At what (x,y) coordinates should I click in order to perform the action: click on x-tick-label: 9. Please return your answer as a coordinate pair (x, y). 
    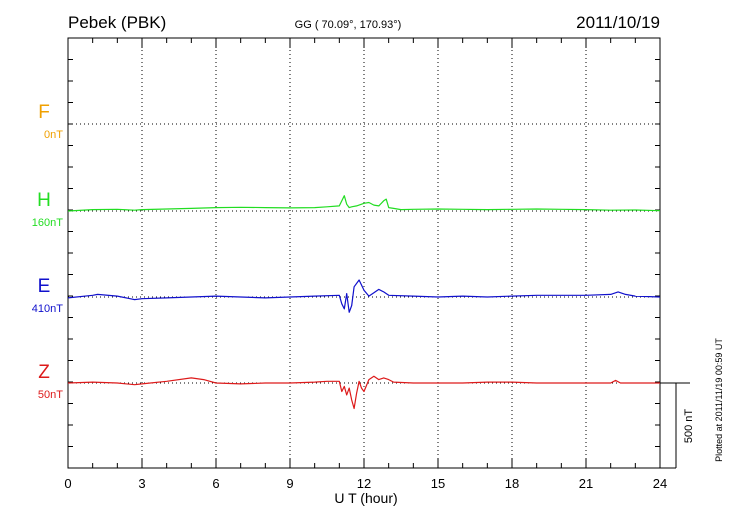
    Looking at the image, I should click on (289, 483).